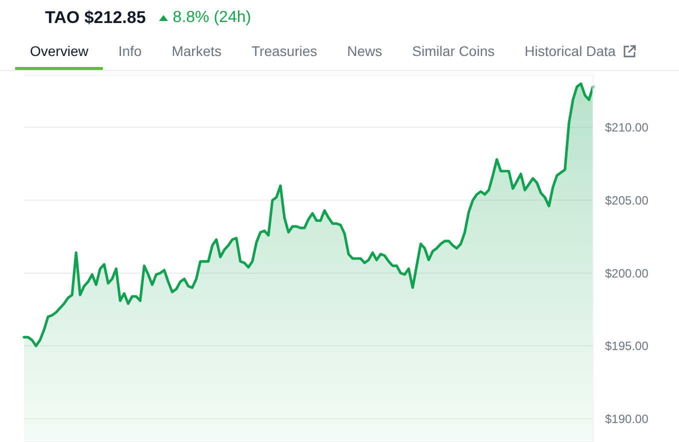  Describe the element at coordinates (627, 127) in the screenshot. I see `y-tick-label: $210.00` at that location.